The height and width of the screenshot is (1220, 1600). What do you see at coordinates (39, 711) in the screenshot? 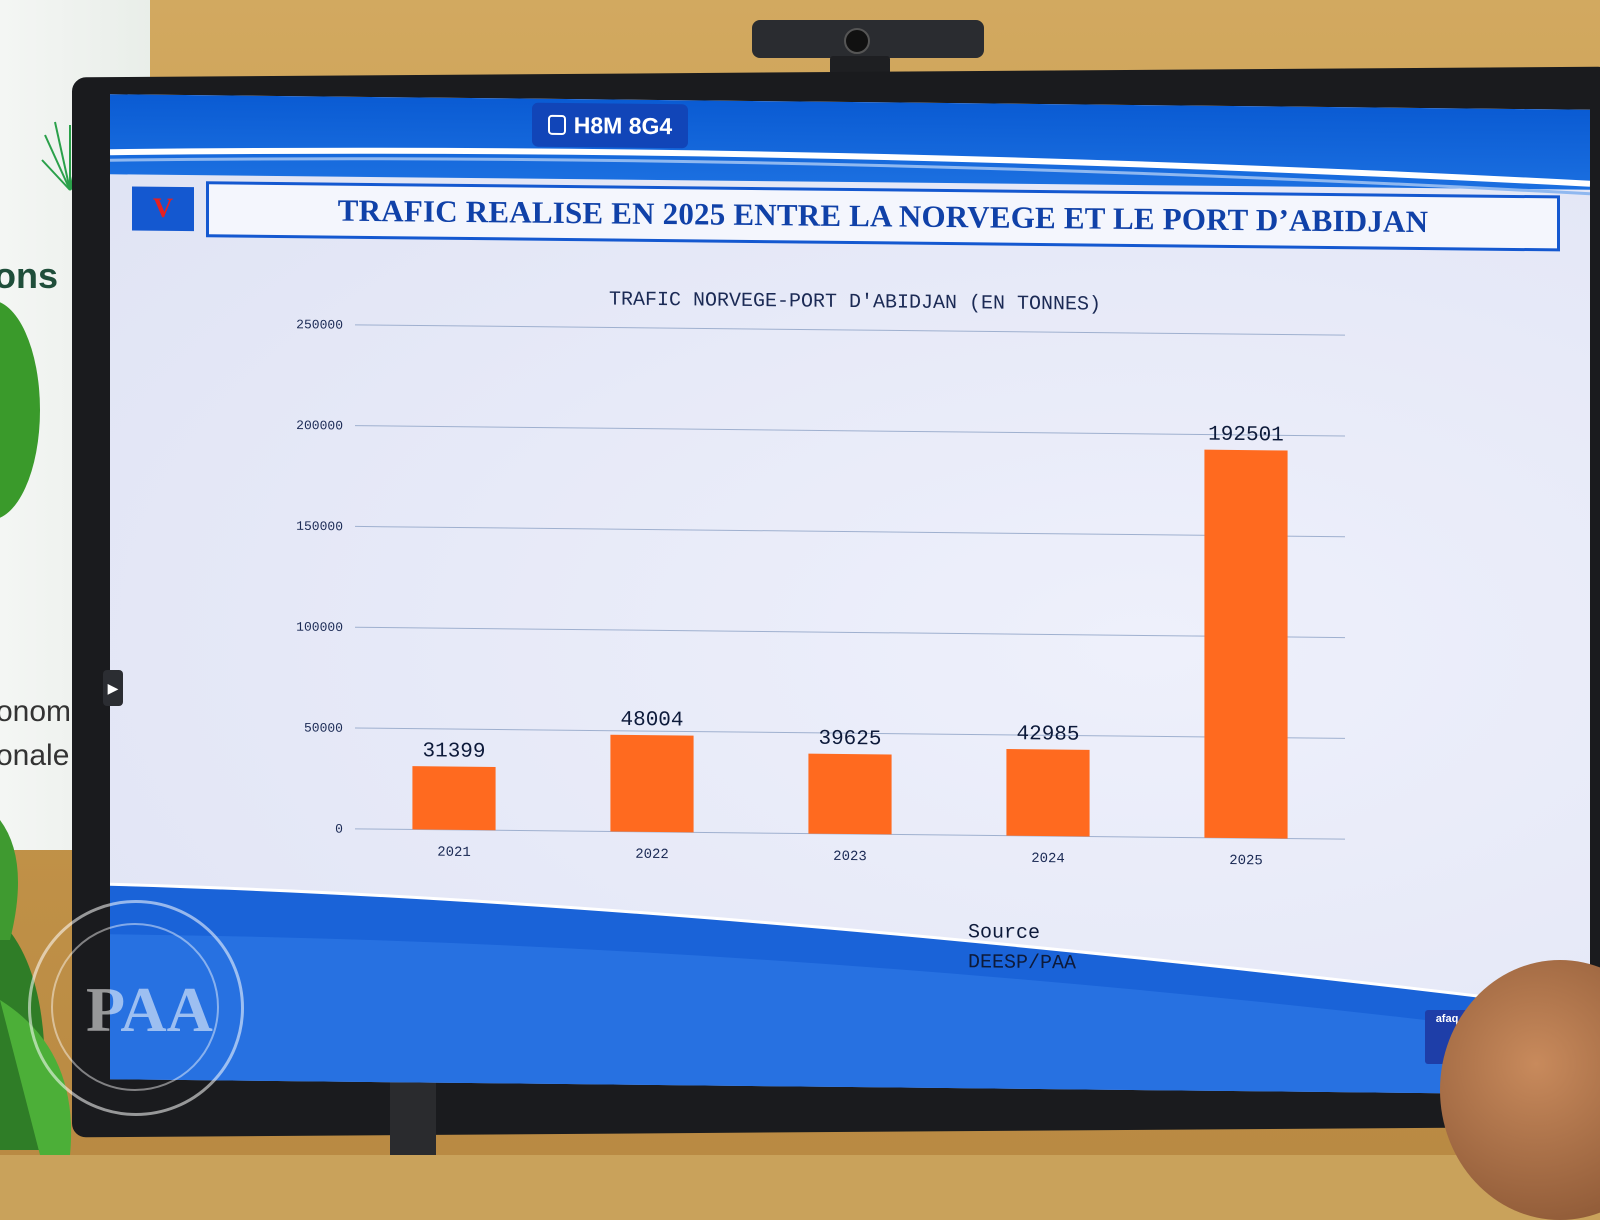
I see `banner-line-1: onomi` at bounding box center [39, 711].